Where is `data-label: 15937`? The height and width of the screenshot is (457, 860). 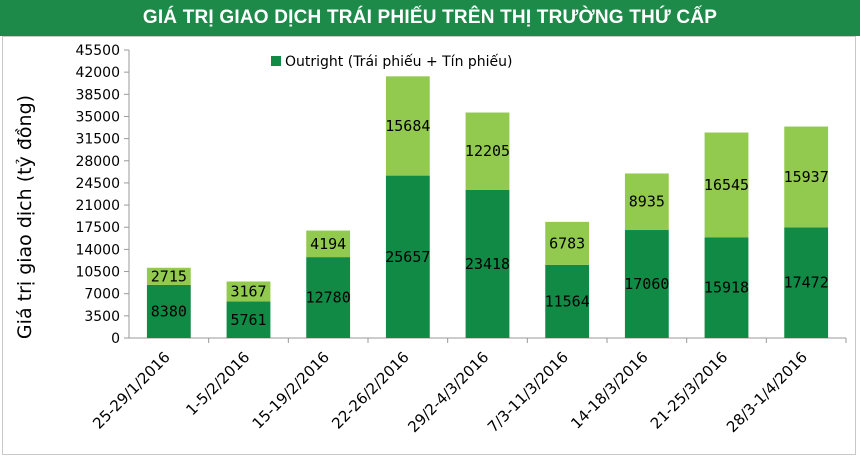
data-label: 15937 is located at coordinates (806, 177).